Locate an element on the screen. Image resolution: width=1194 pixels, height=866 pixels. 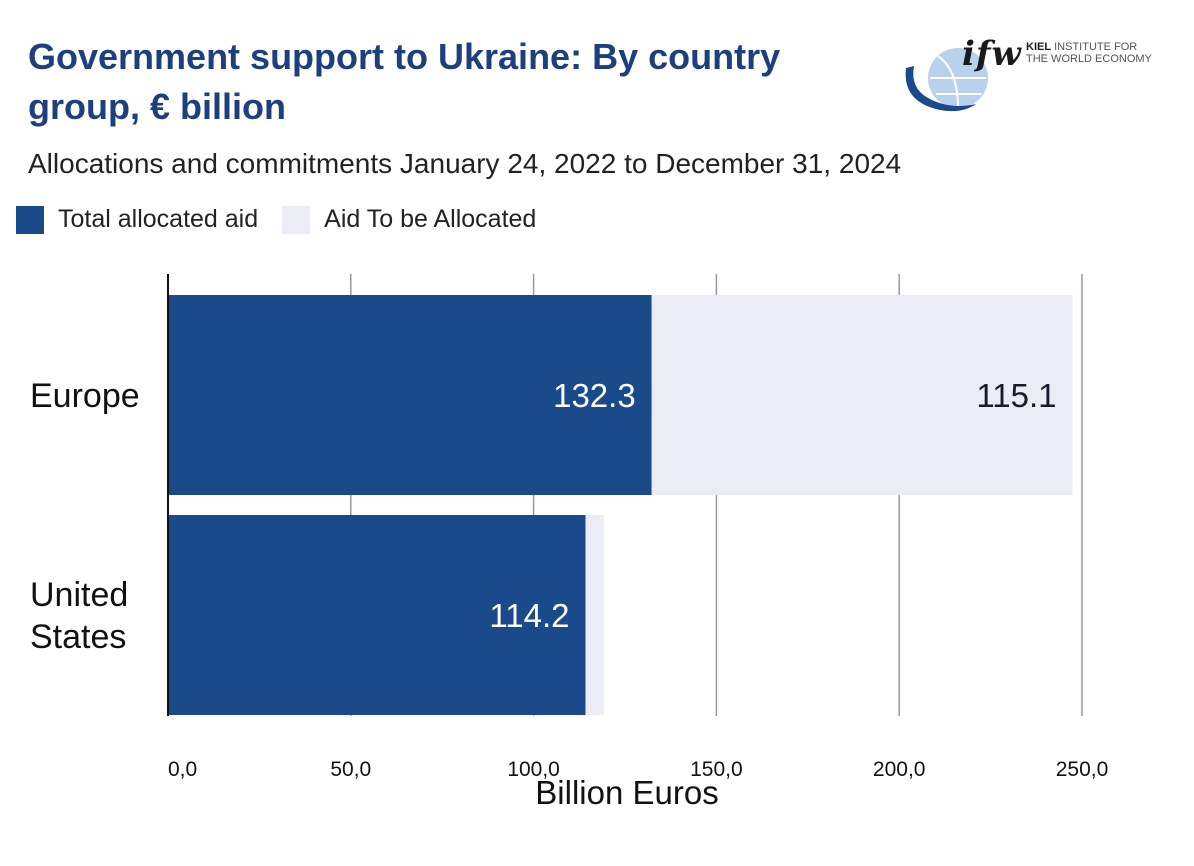
x-tick-label-2: 100,0 is located at coordinates (533, 769).